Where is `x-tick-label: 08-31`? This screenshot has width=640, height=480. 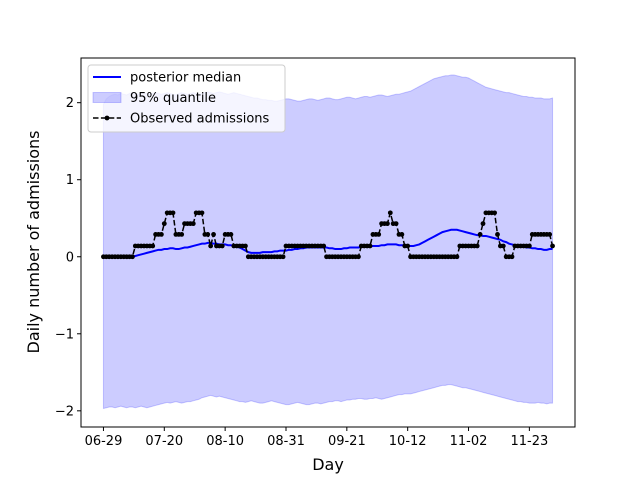
x-tick-label: 08-31 is located at coordinates (286, 441).